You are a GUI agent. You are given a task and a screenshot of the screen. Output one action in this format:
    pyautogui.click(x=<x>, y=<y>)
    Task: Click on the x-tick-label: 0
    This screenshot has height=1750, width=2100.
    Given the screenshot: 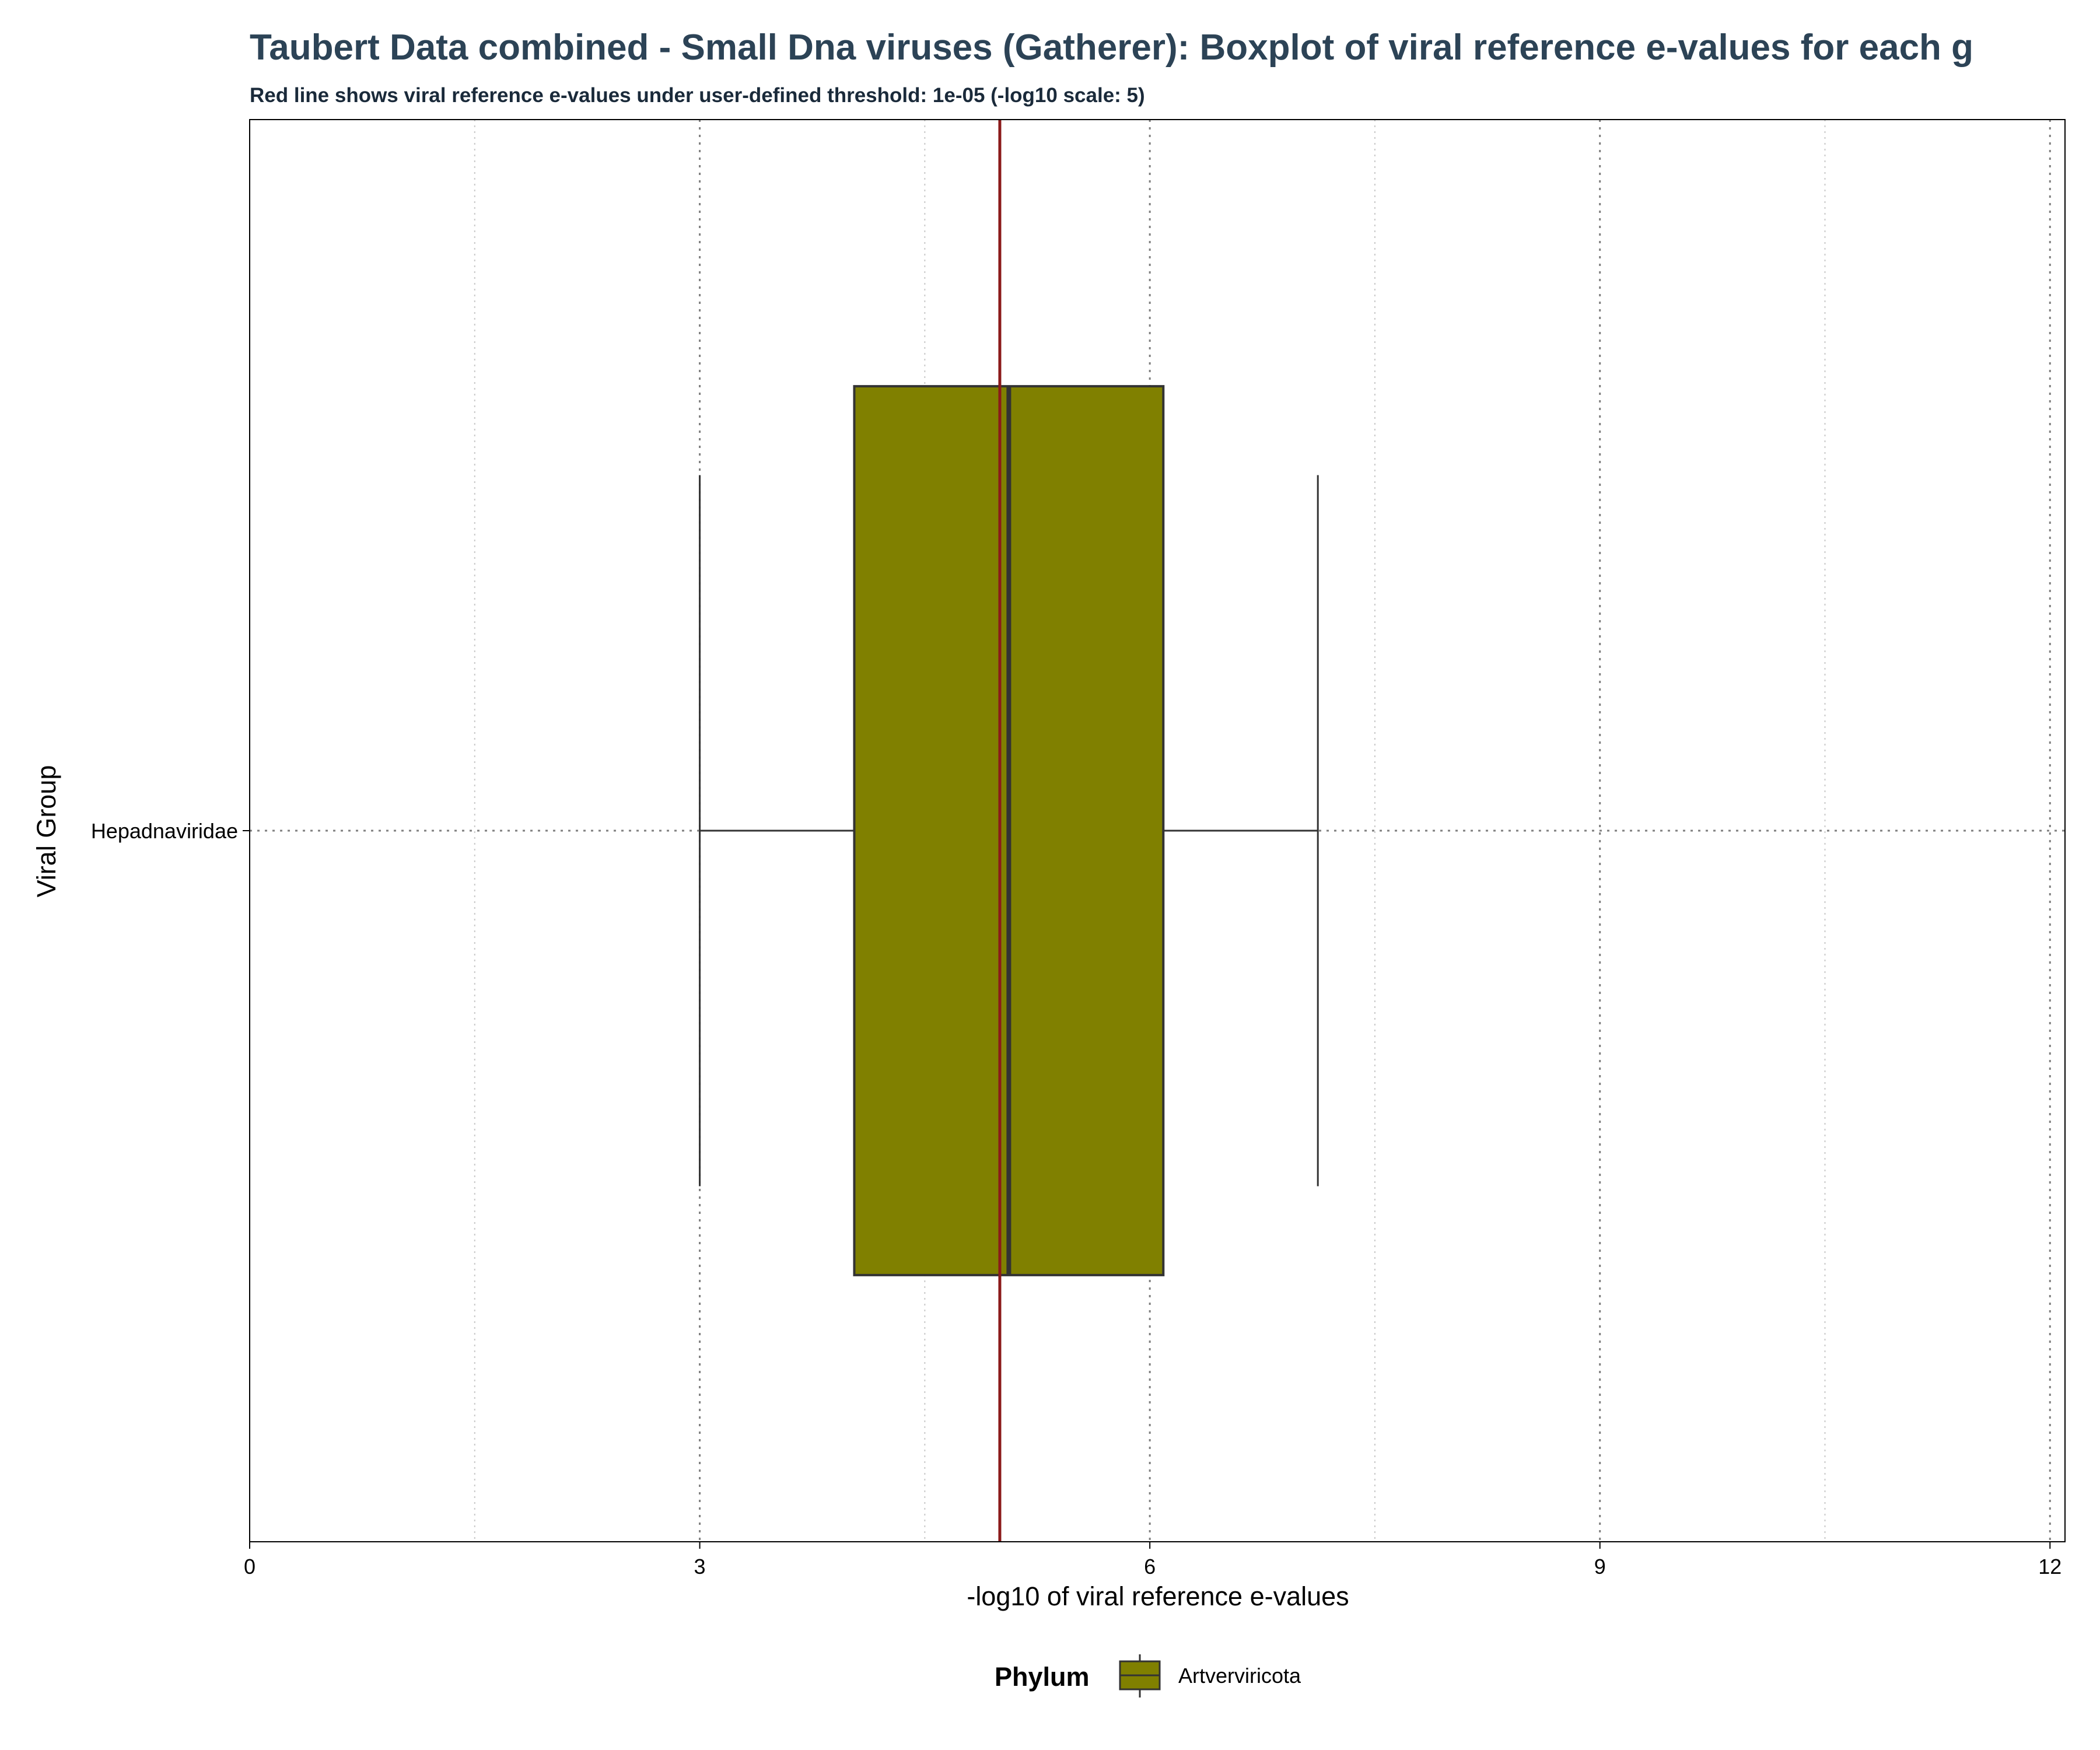 What is the action you would take?
    pyautogui.click(x=250, y=1566)
    